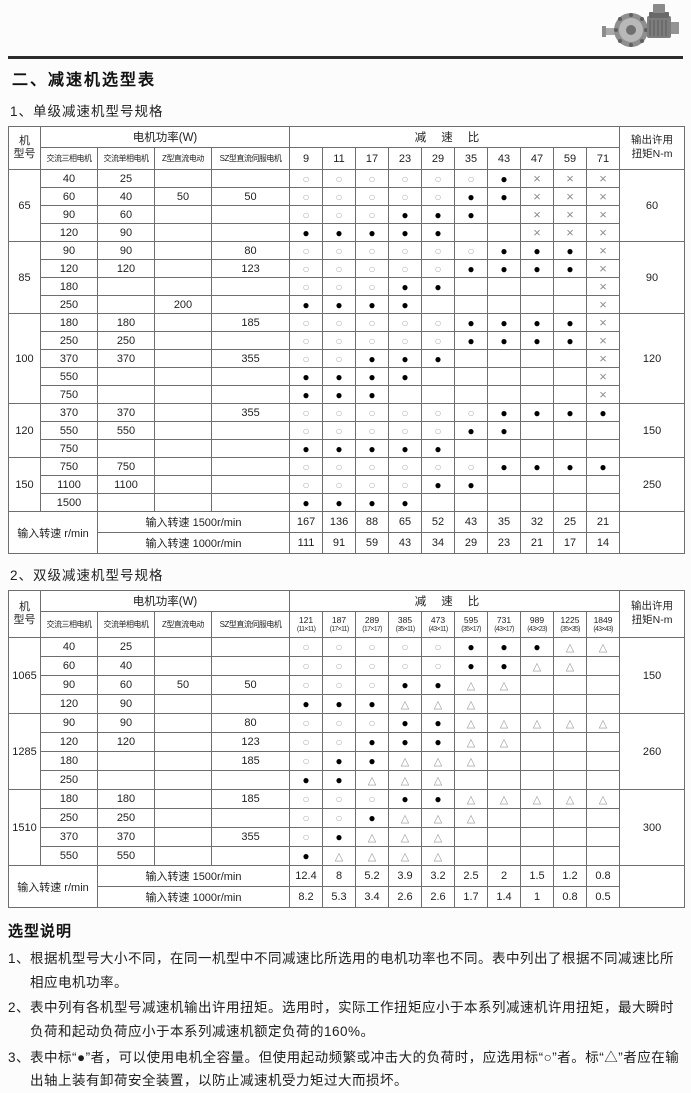 The height and width of the screenshot is (1093, 691). What do you see at coordinates (193, 876) in the screenshot?
I see `speed-1500-label-cell: 输入转速 1500r/min` at bounding box center [193, 876].